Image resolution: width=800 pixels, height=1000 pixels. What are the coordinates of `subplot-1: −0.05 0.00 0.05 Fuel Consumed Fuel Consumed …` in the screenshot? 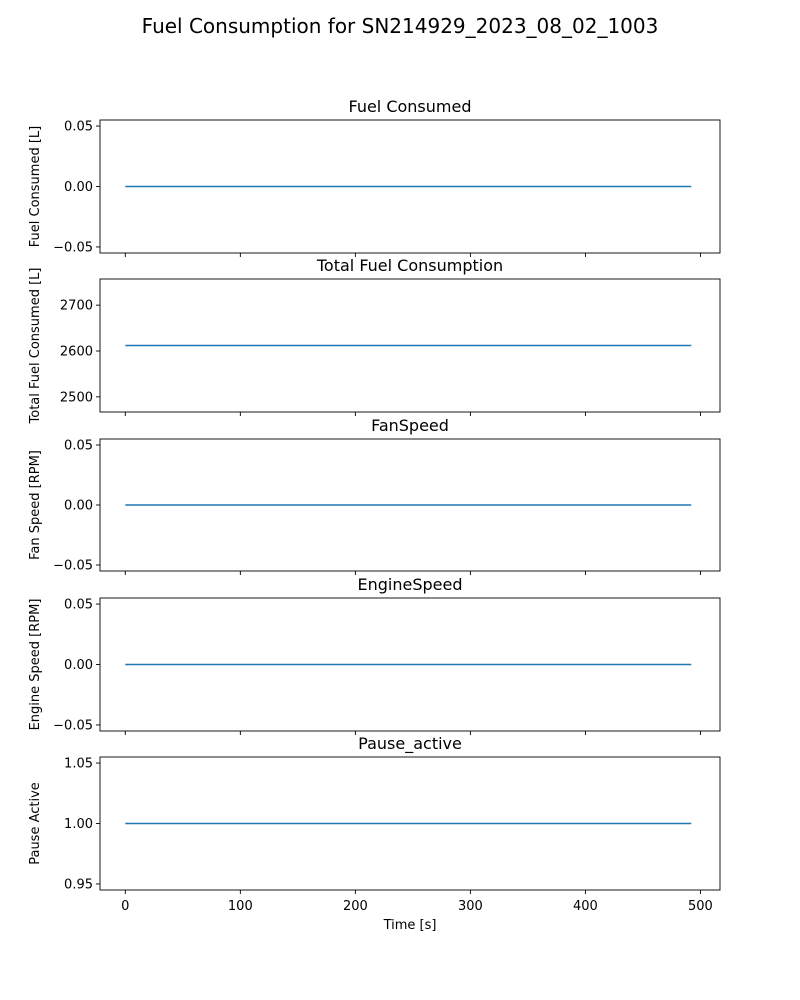 It's located at (374, 177).